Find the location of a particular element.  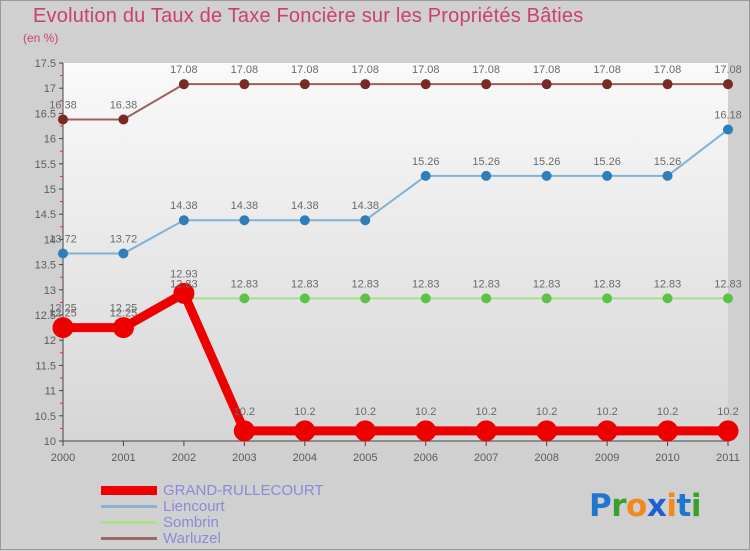

legend-item-label: Sombrin is located at coordinates (191, 522).